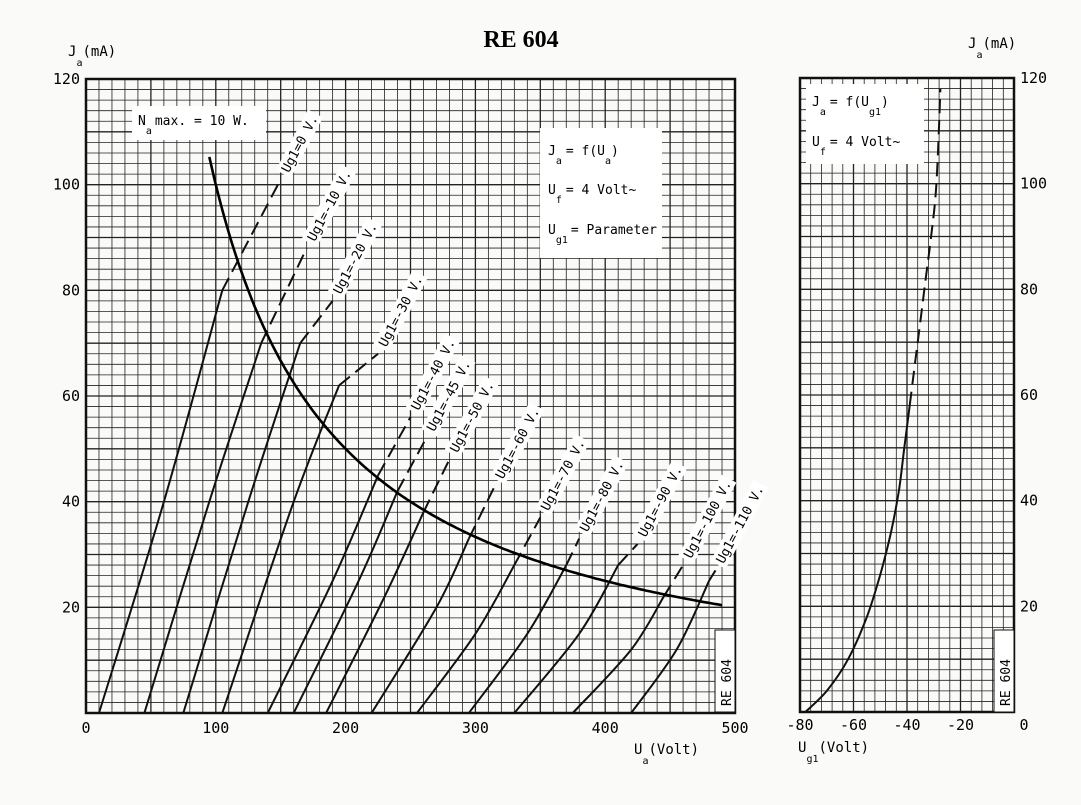 This screenshot has width=1081, height=805. I want to click on grid-info-line-1: Ja= f(Ug1), so click(850, 106).